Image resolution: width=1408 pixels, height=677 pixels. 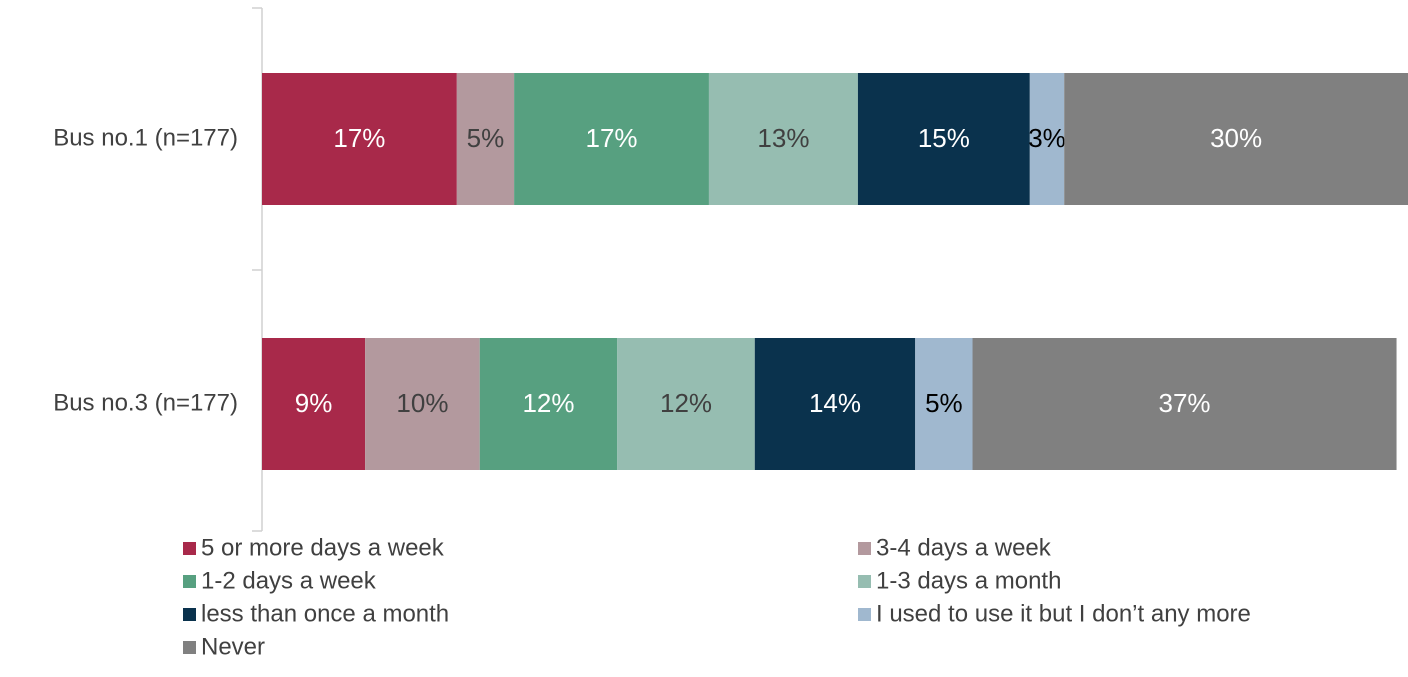 What do you see at coordinates (1063, 613) in the screenshot?
I see `legend-label: I used to use it but I don’t any more` at bounding box center [1063, 613].